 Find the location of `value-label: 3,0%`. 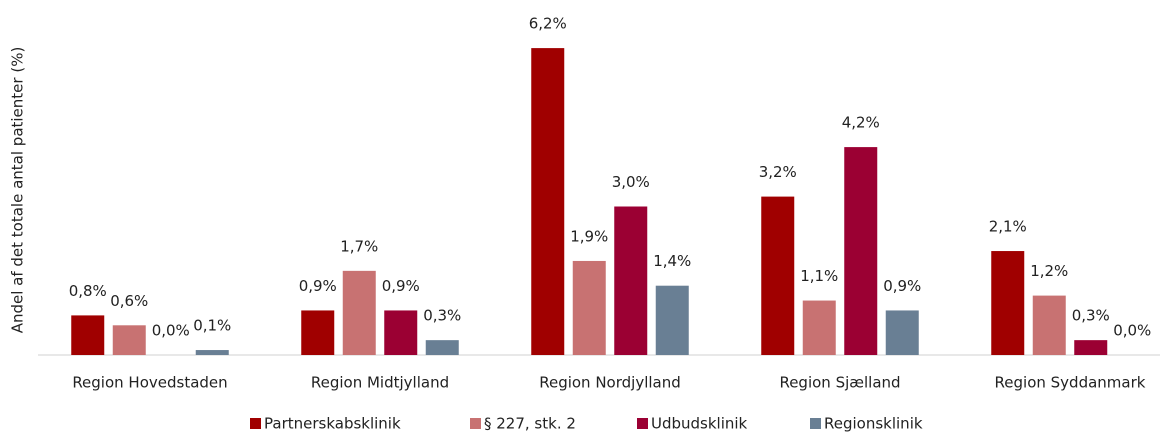

value-label: 3,0% is located at coordinates (631, 182).